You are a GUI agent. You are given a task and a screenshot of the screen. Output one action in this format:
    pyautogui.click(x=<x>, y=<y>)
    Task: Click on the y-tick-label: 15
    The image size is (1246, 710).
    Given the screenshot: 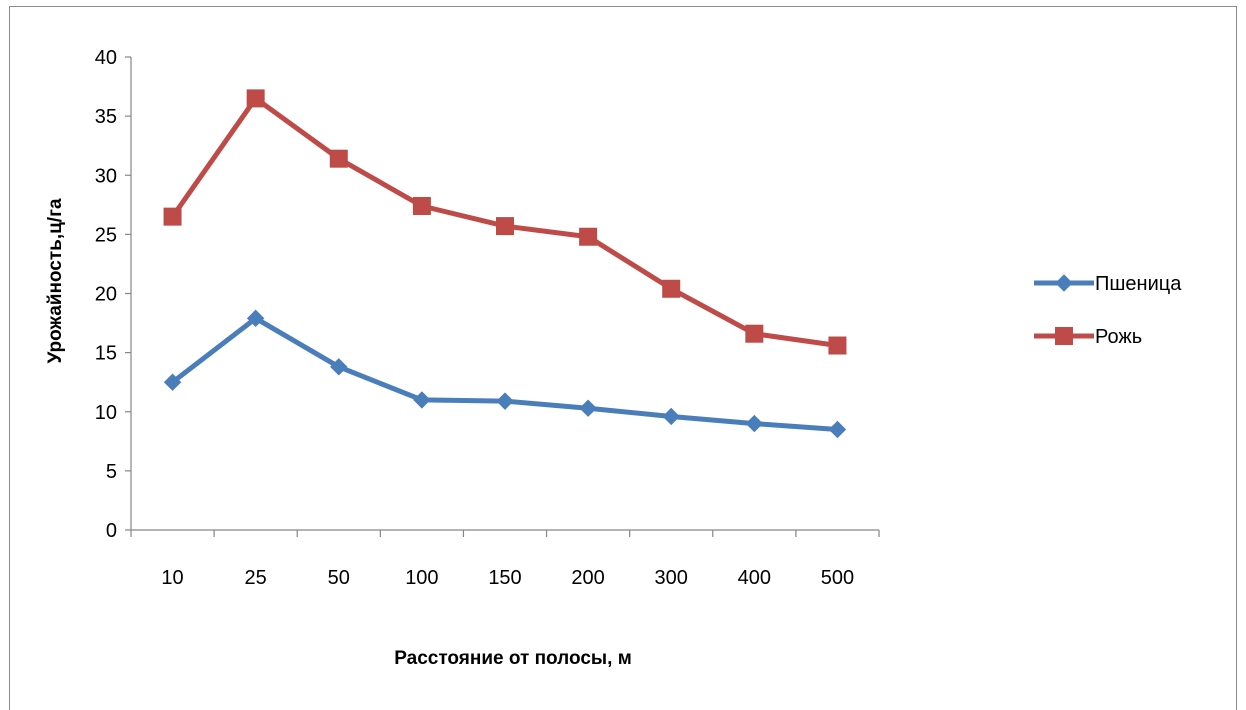 What is the action you would take?
    pyautogui.click(x=106, y=354)
    